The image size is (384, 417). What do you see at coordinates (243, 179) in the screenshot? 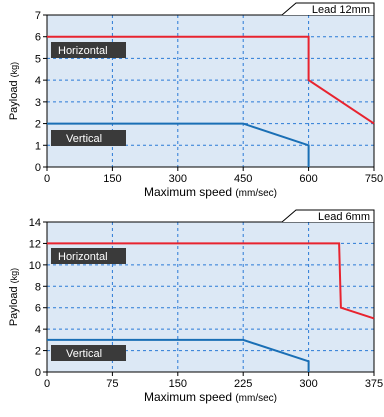
I see `x-tick-label: 450` at bounding box center [243, 179].